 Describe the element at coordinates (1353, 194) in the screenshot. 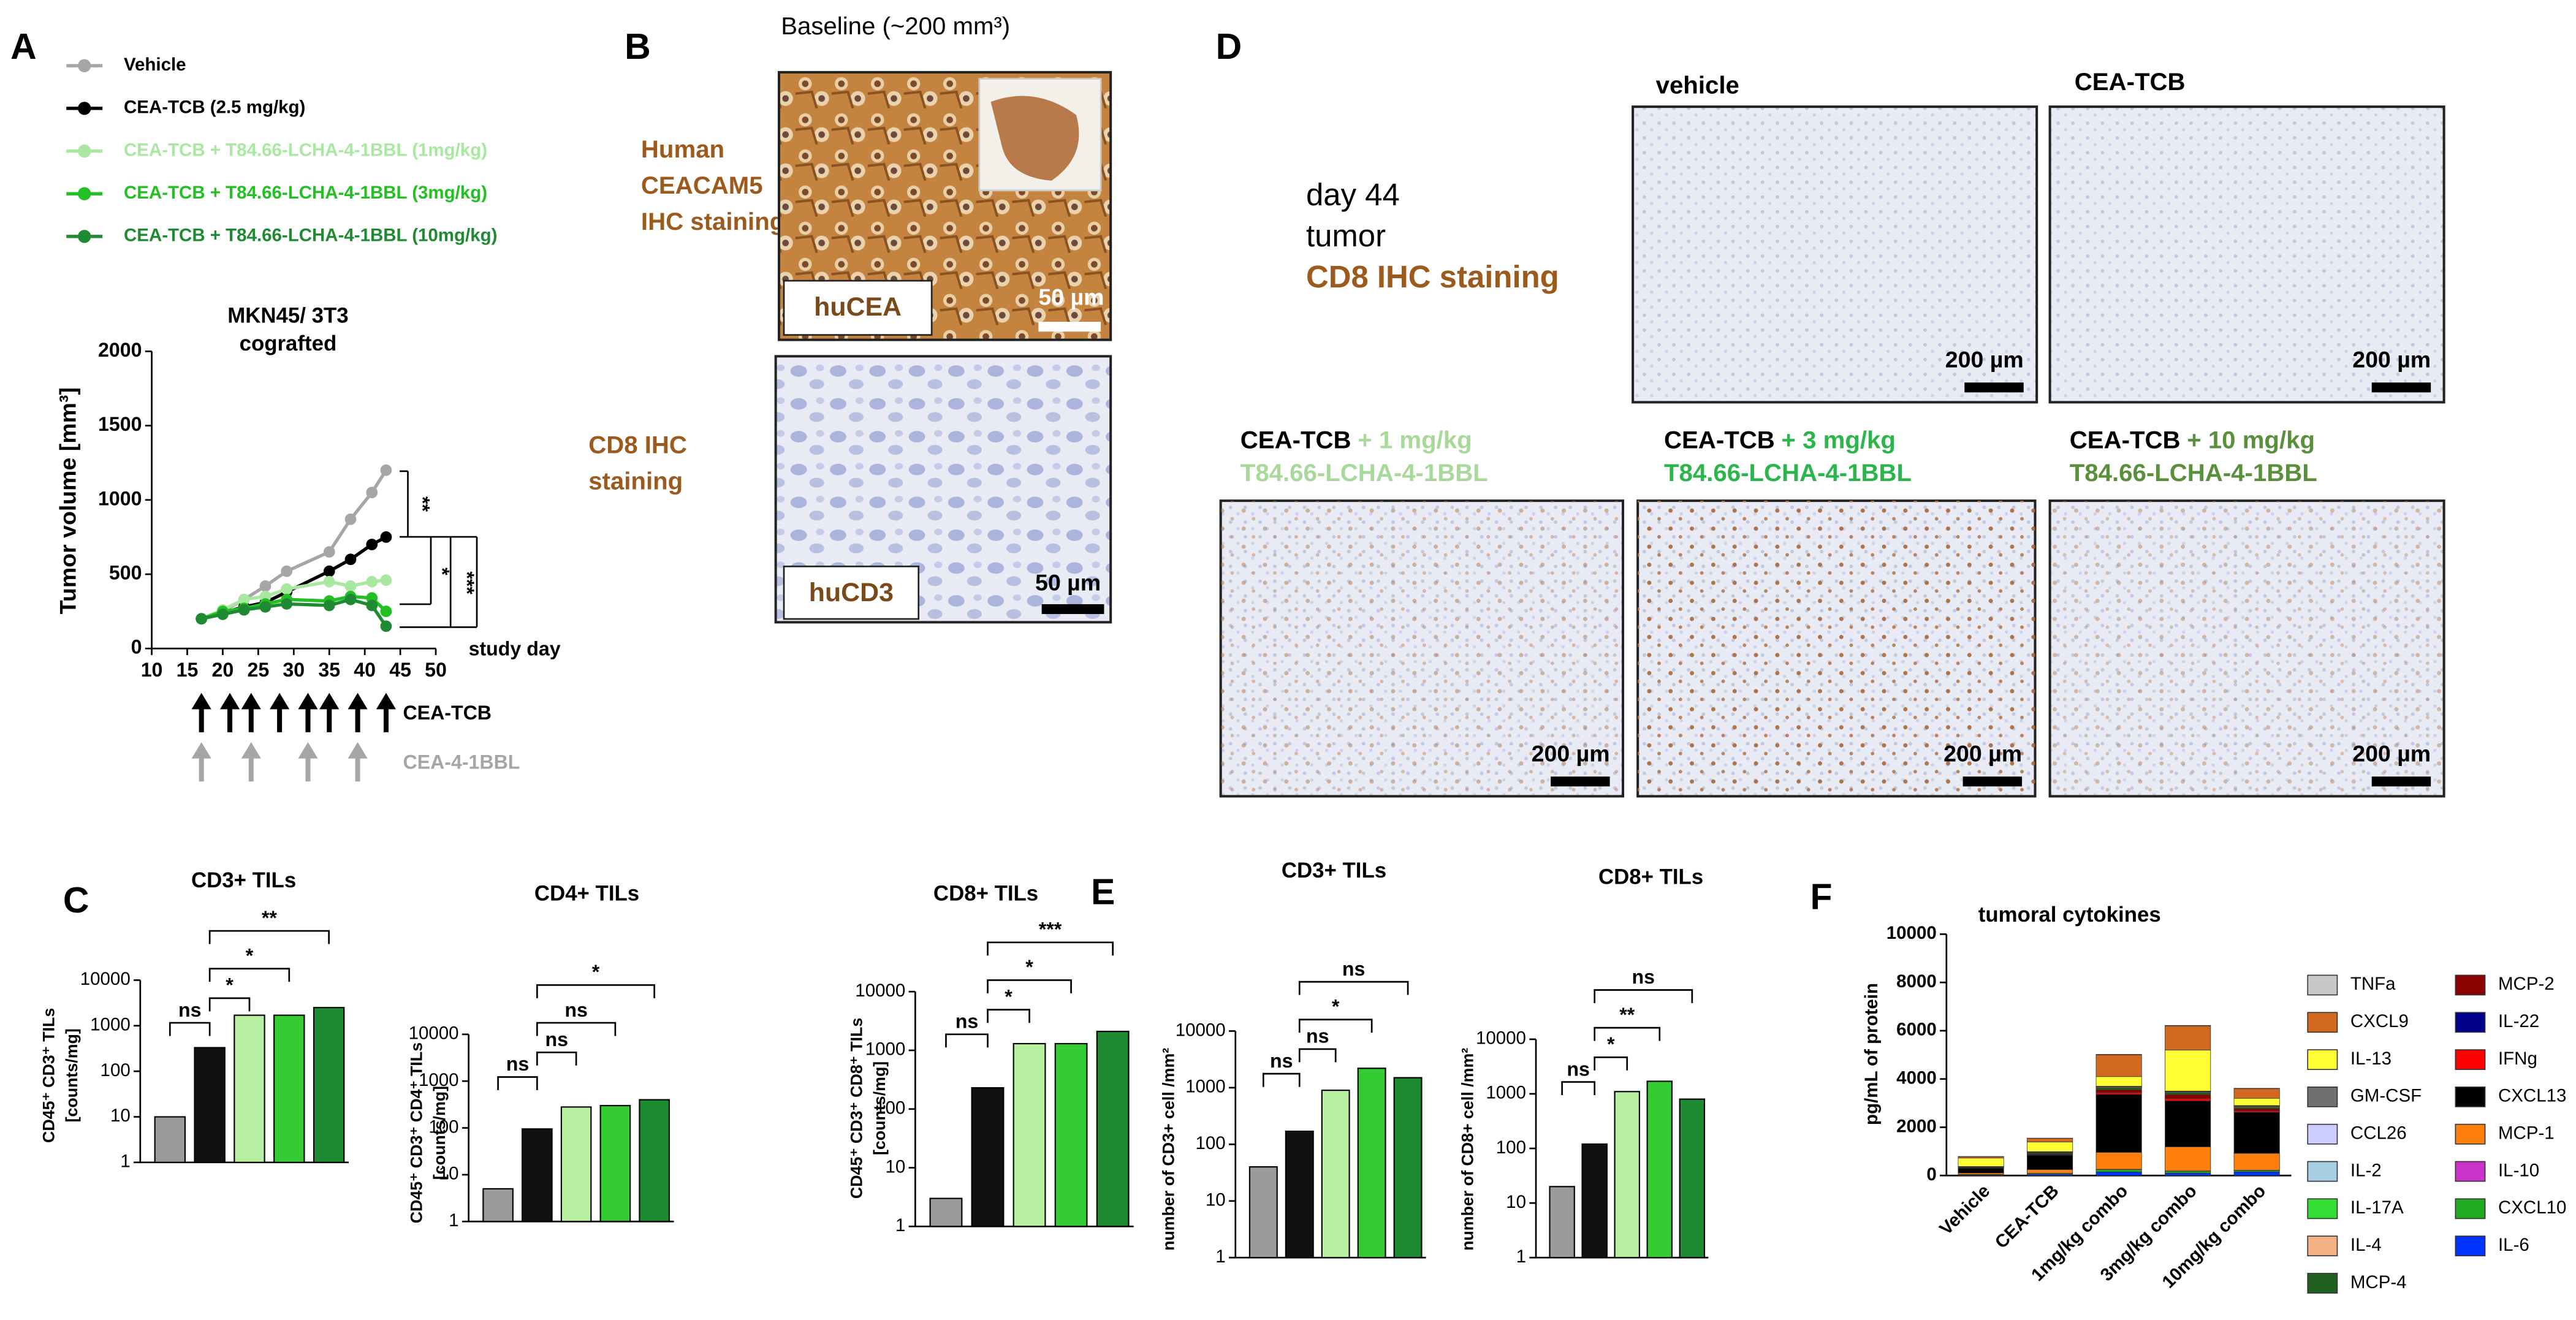

I see `info-text: day 44` at that location.